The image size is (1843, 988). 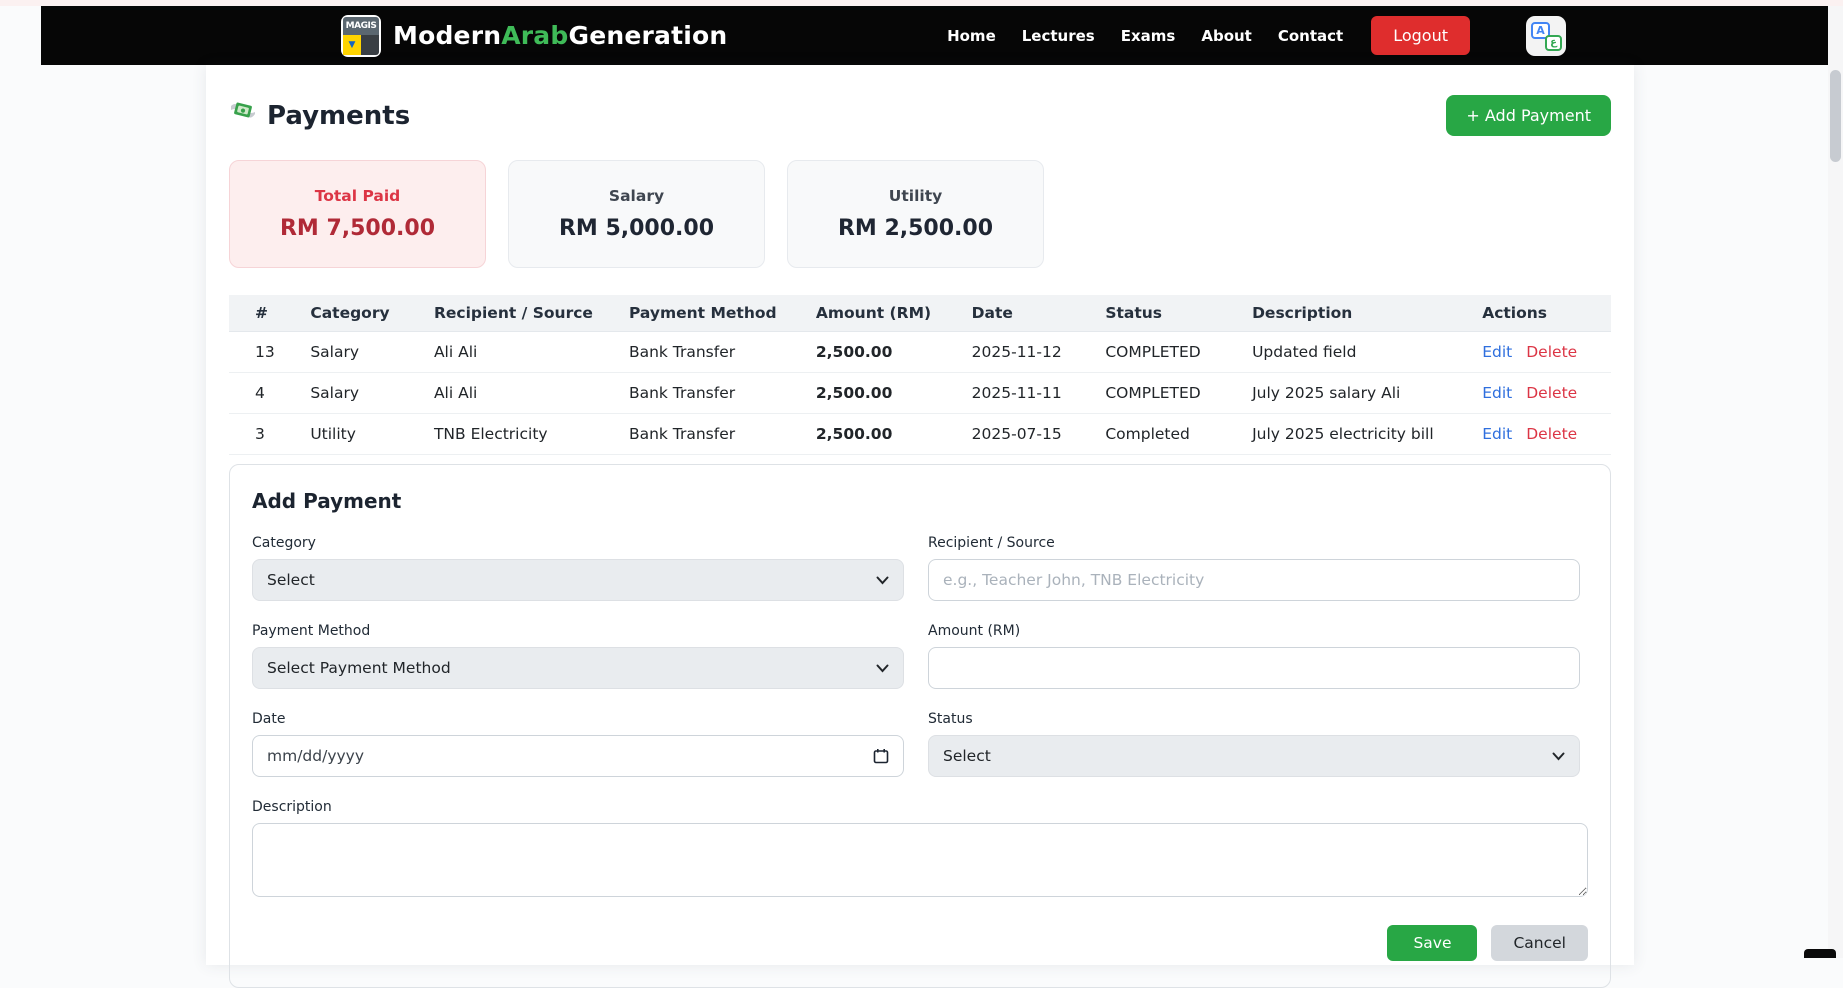 What do you see at coordinates (315, 756) in the screenshot?
I see `date-placeholder: mm/dd/yyyy` at bounding box center [315, 756].